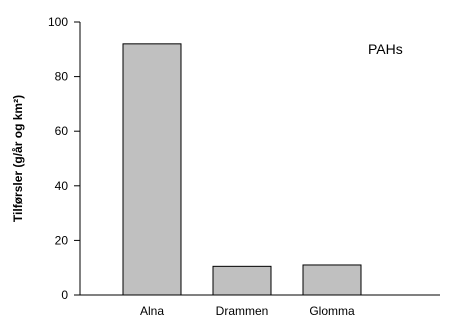 The width and height of the screenshot is (450, 320). Describe the element at coordinates (62, 240) in the screenshot. I see `y-tick-label: 20` at that location.